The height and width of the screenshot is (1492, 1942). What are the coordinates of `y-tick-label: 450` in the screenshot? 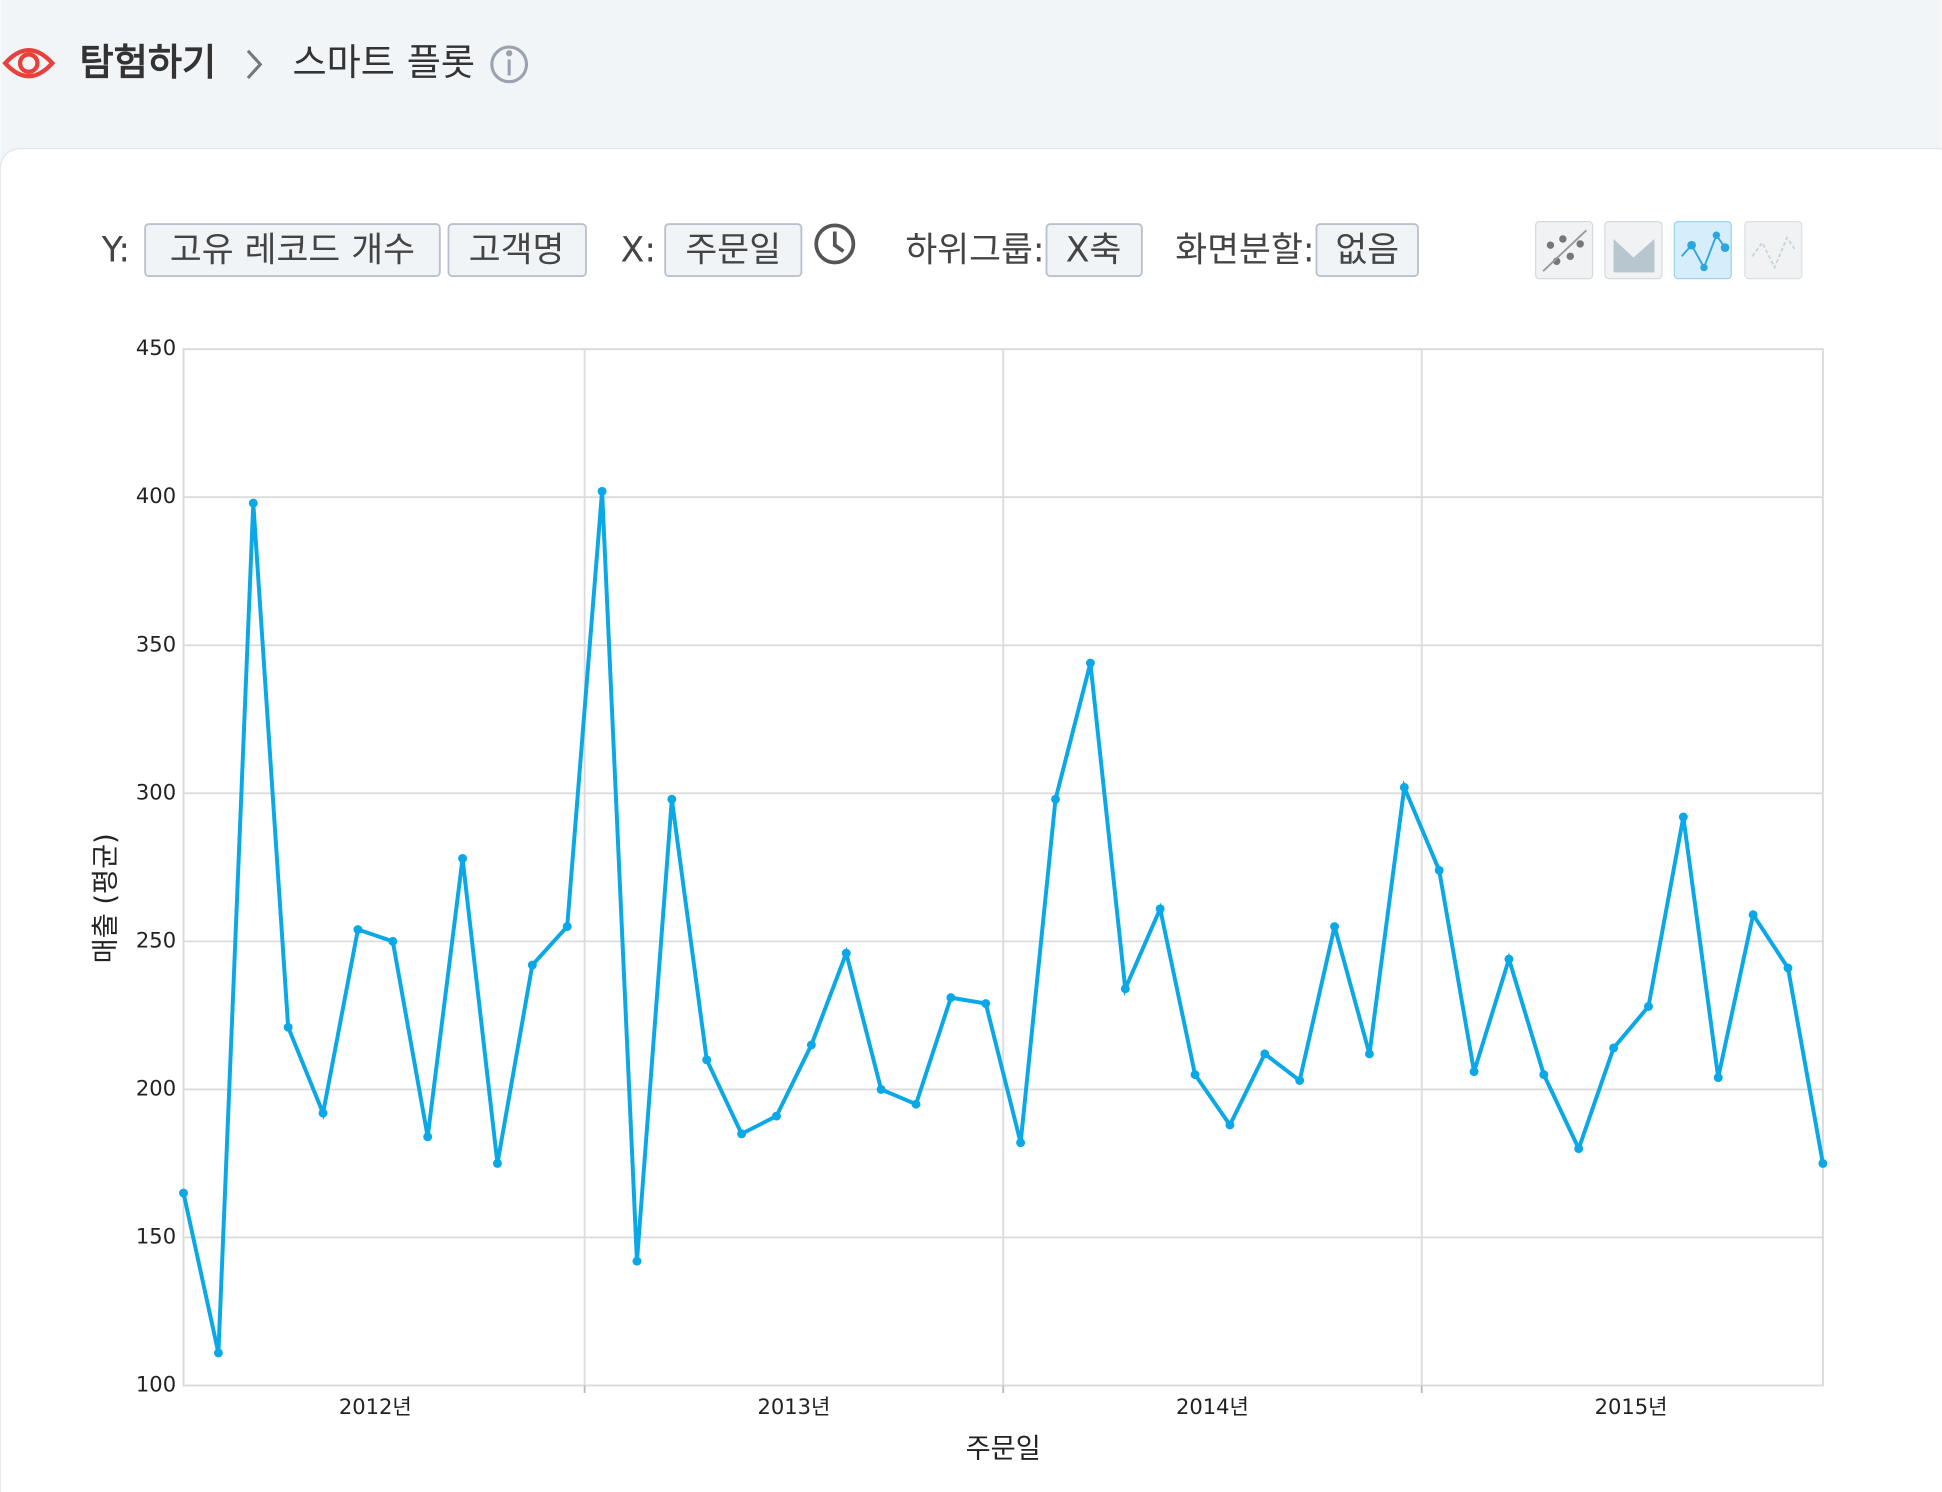 It's located at (156, 347).